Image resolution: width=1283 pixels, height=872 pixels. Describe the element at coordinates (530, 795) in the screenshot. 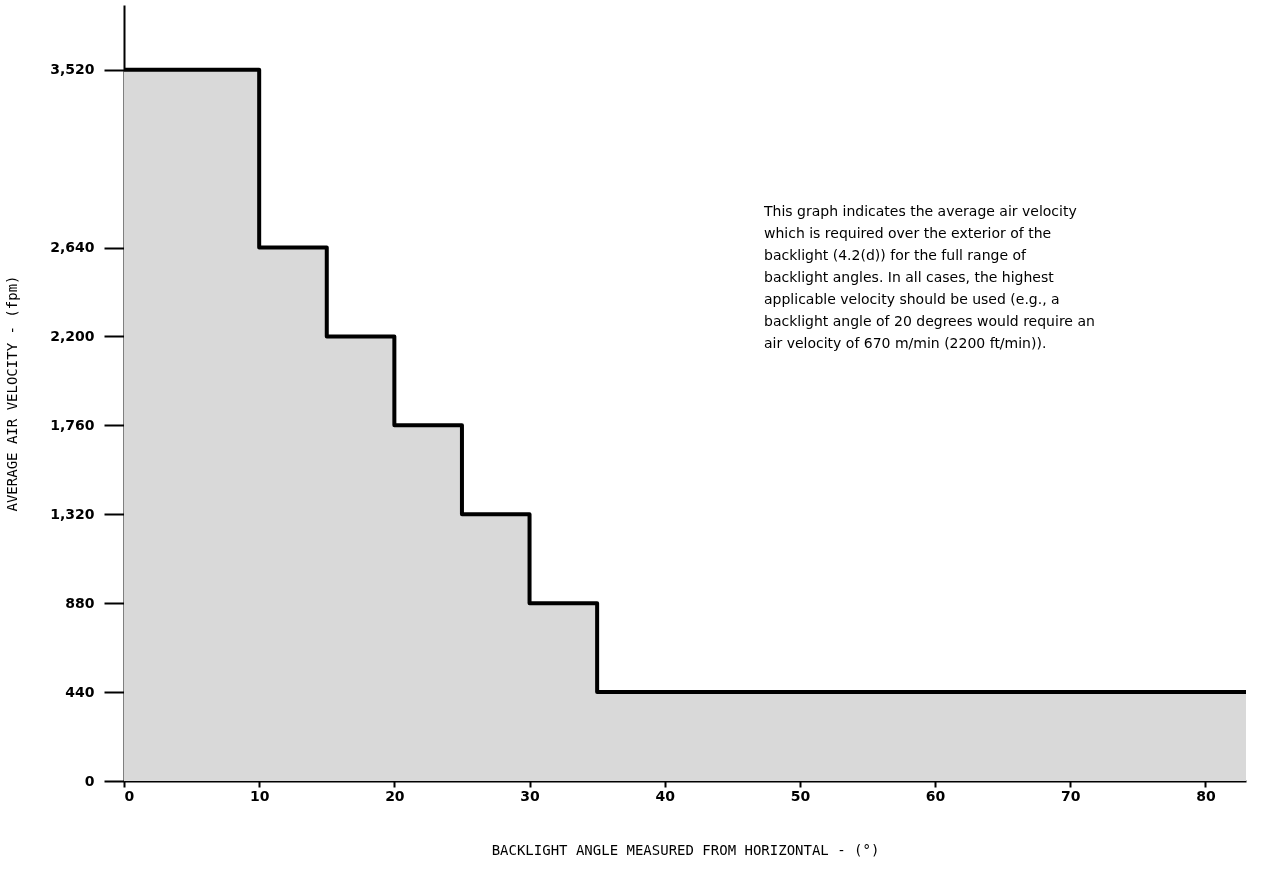

I see `x-tick-label: 30` at that location.